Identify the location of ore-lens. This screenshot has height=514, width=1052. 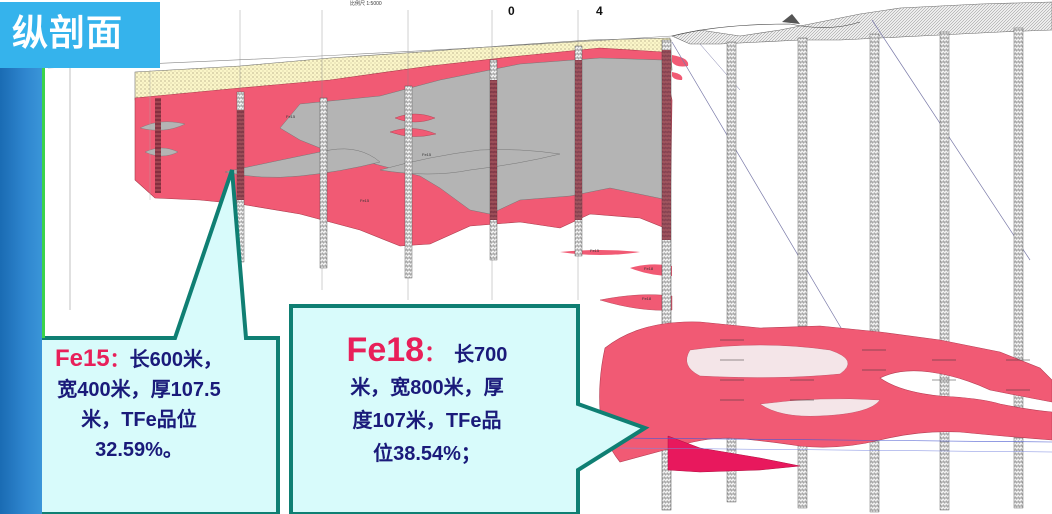
(600, 252).